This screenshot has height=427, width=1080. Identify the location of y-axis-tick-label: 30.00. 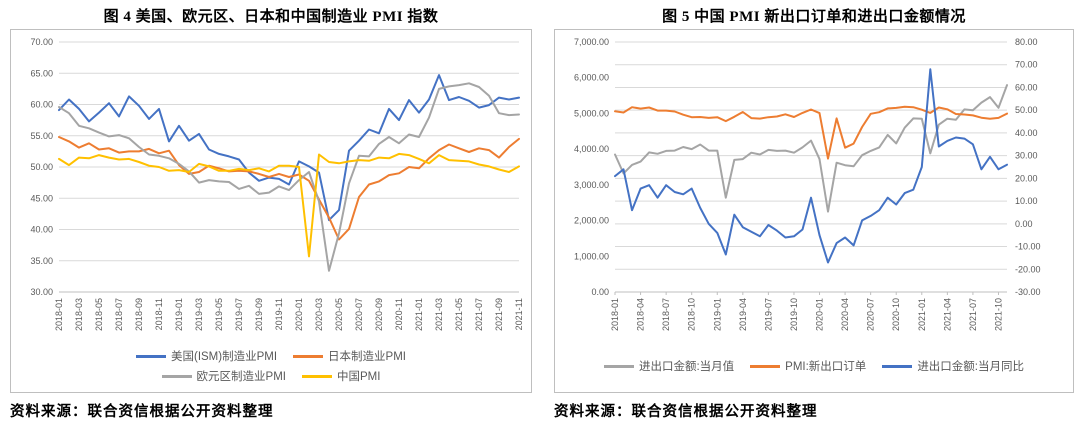
(41, 292).